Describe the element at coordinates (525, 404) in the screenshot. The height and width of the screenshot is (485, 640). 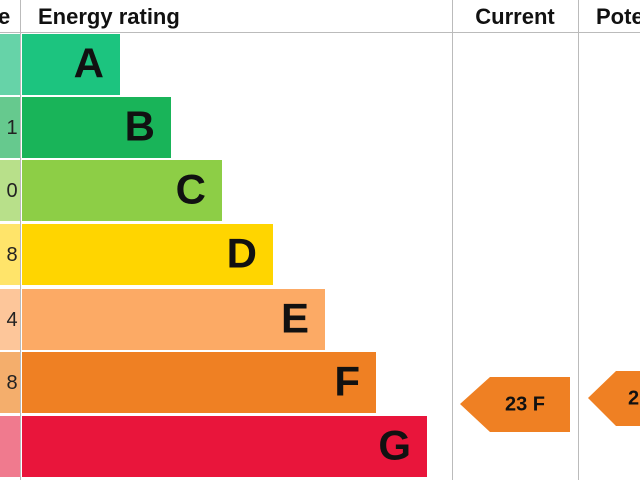
I see `current-rating: 23 F` at that location.